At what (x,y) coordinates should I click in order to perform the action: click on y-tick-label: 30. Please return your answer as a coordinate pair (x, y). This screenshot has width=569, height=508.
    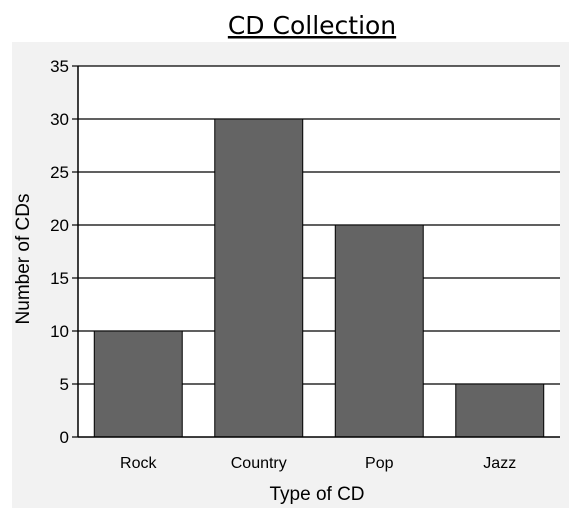
    Looking at the image, I should click on (59, 119).